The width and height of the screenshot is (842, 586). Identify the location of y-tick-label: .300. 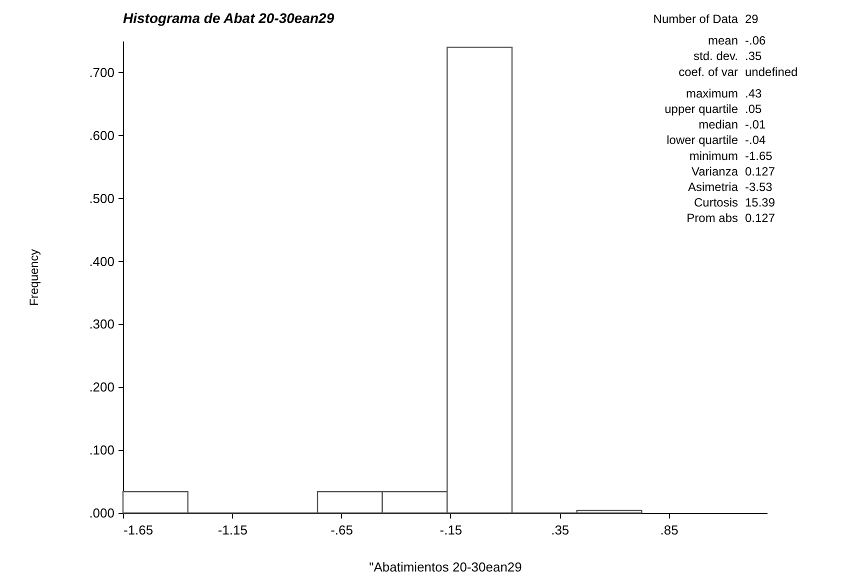
(101, 324).